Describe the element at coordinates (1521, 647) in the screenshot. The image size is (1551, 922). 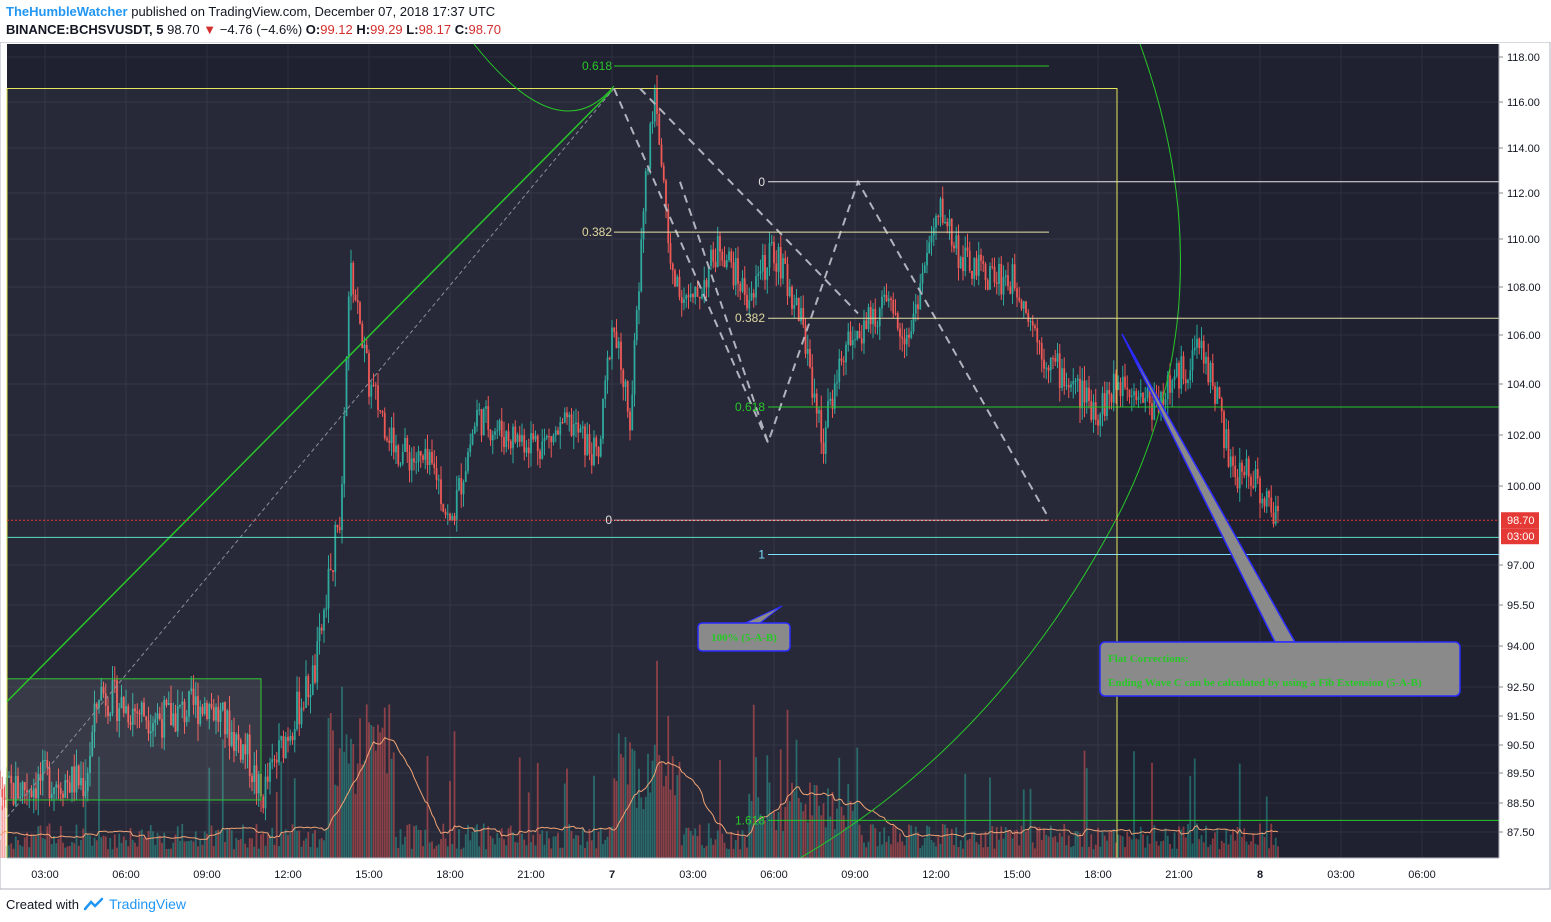
I see `price-axis-label: 94.00` at that location.